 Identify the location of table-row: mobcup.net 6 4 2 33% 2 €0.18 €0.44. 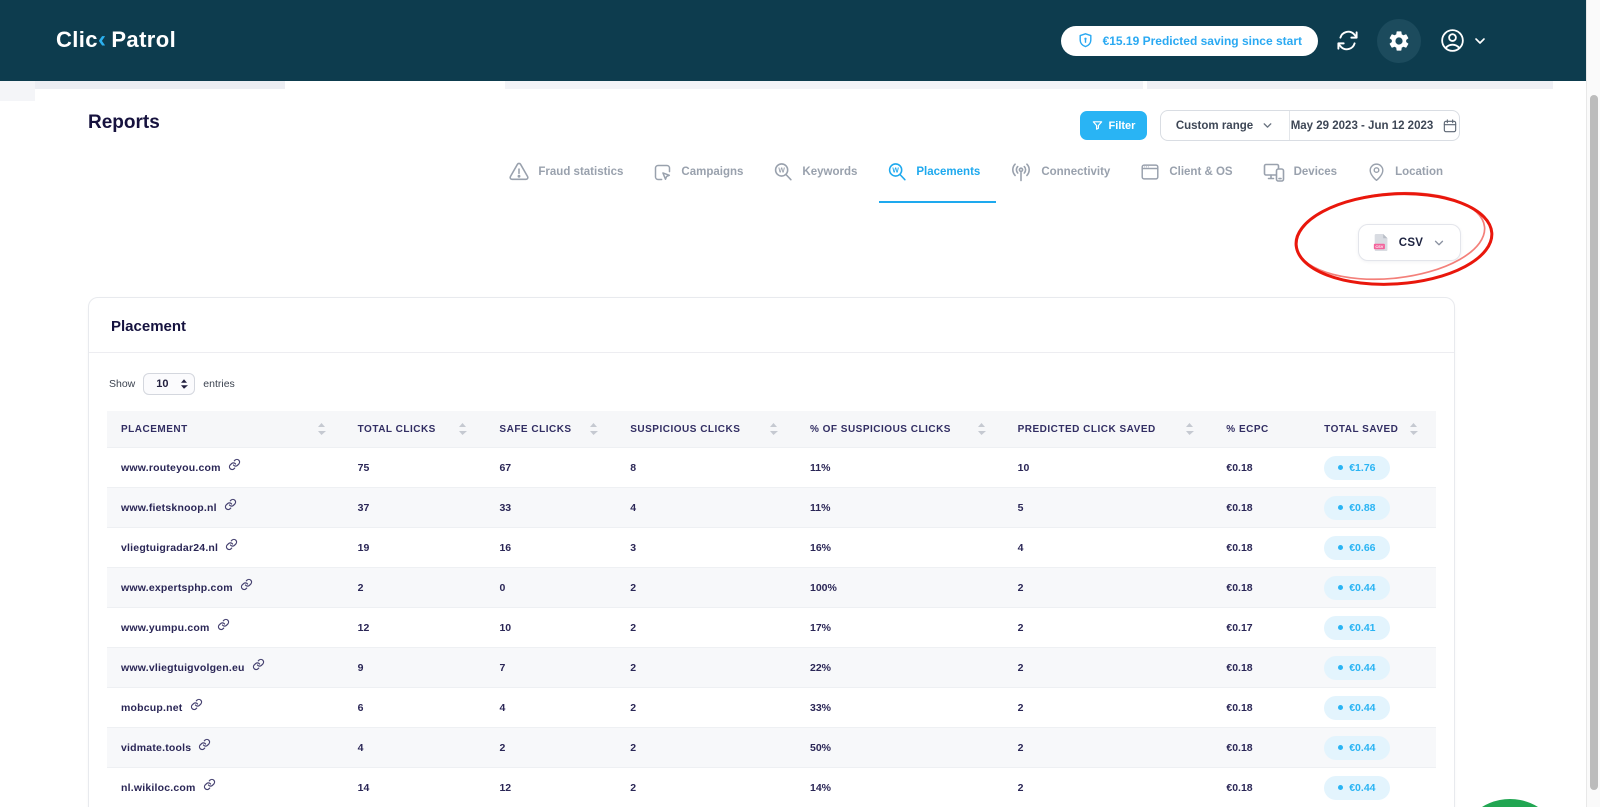
(771, 707).